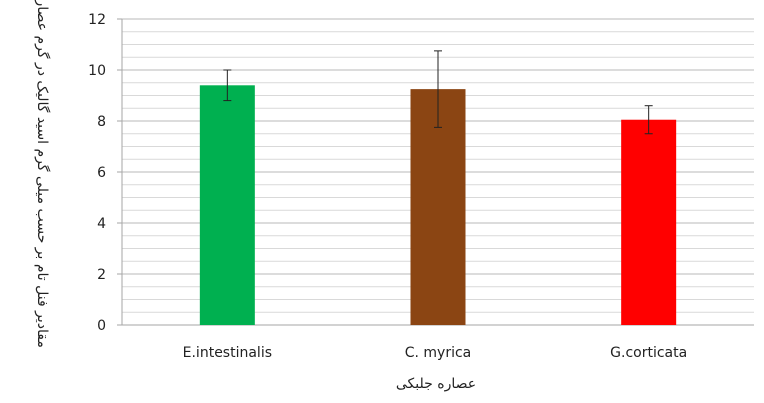 This screenshot has width=764, height=403. I want to click on x-tick-label: C. myrica, so click(438, 353).